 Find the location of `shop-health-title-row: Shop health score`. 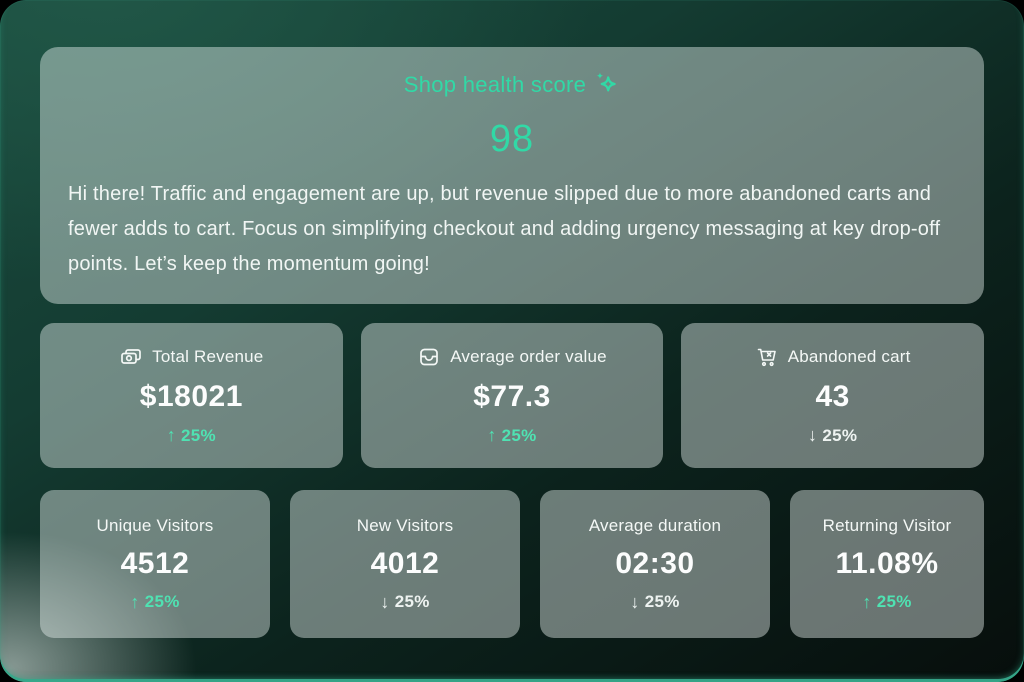

shop-health-title-row: Shop health score is located at coordinates (512, 85).